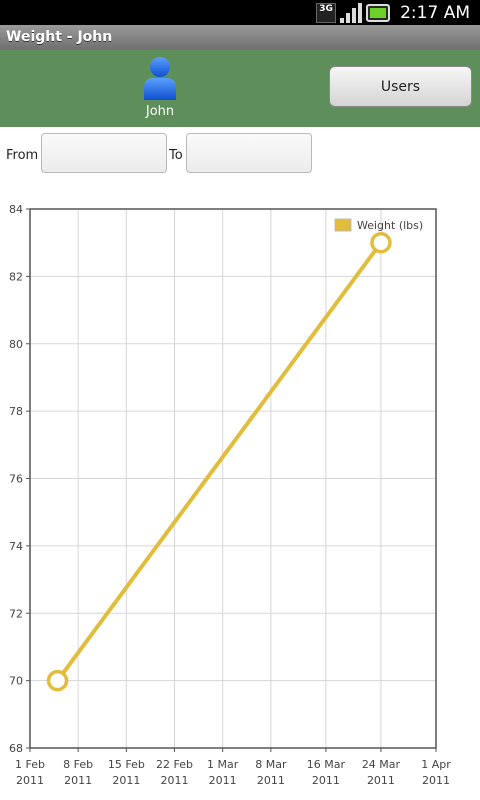  I want to click on battery-icon, so click(378, 12).